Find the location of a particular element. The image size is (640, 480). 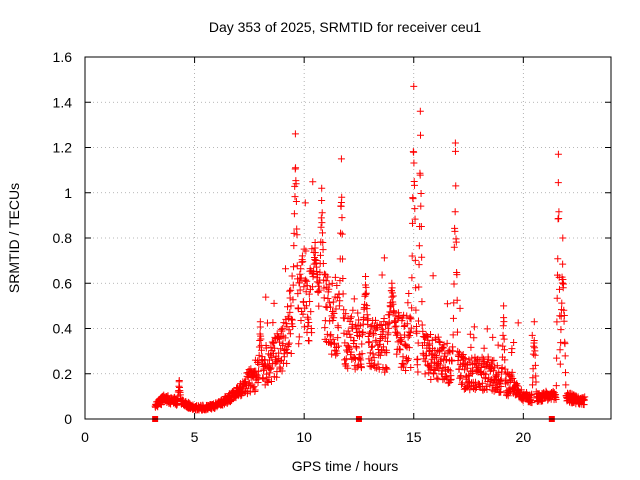

y-tick-label: 0.4 is located at coordinates (63, 329).